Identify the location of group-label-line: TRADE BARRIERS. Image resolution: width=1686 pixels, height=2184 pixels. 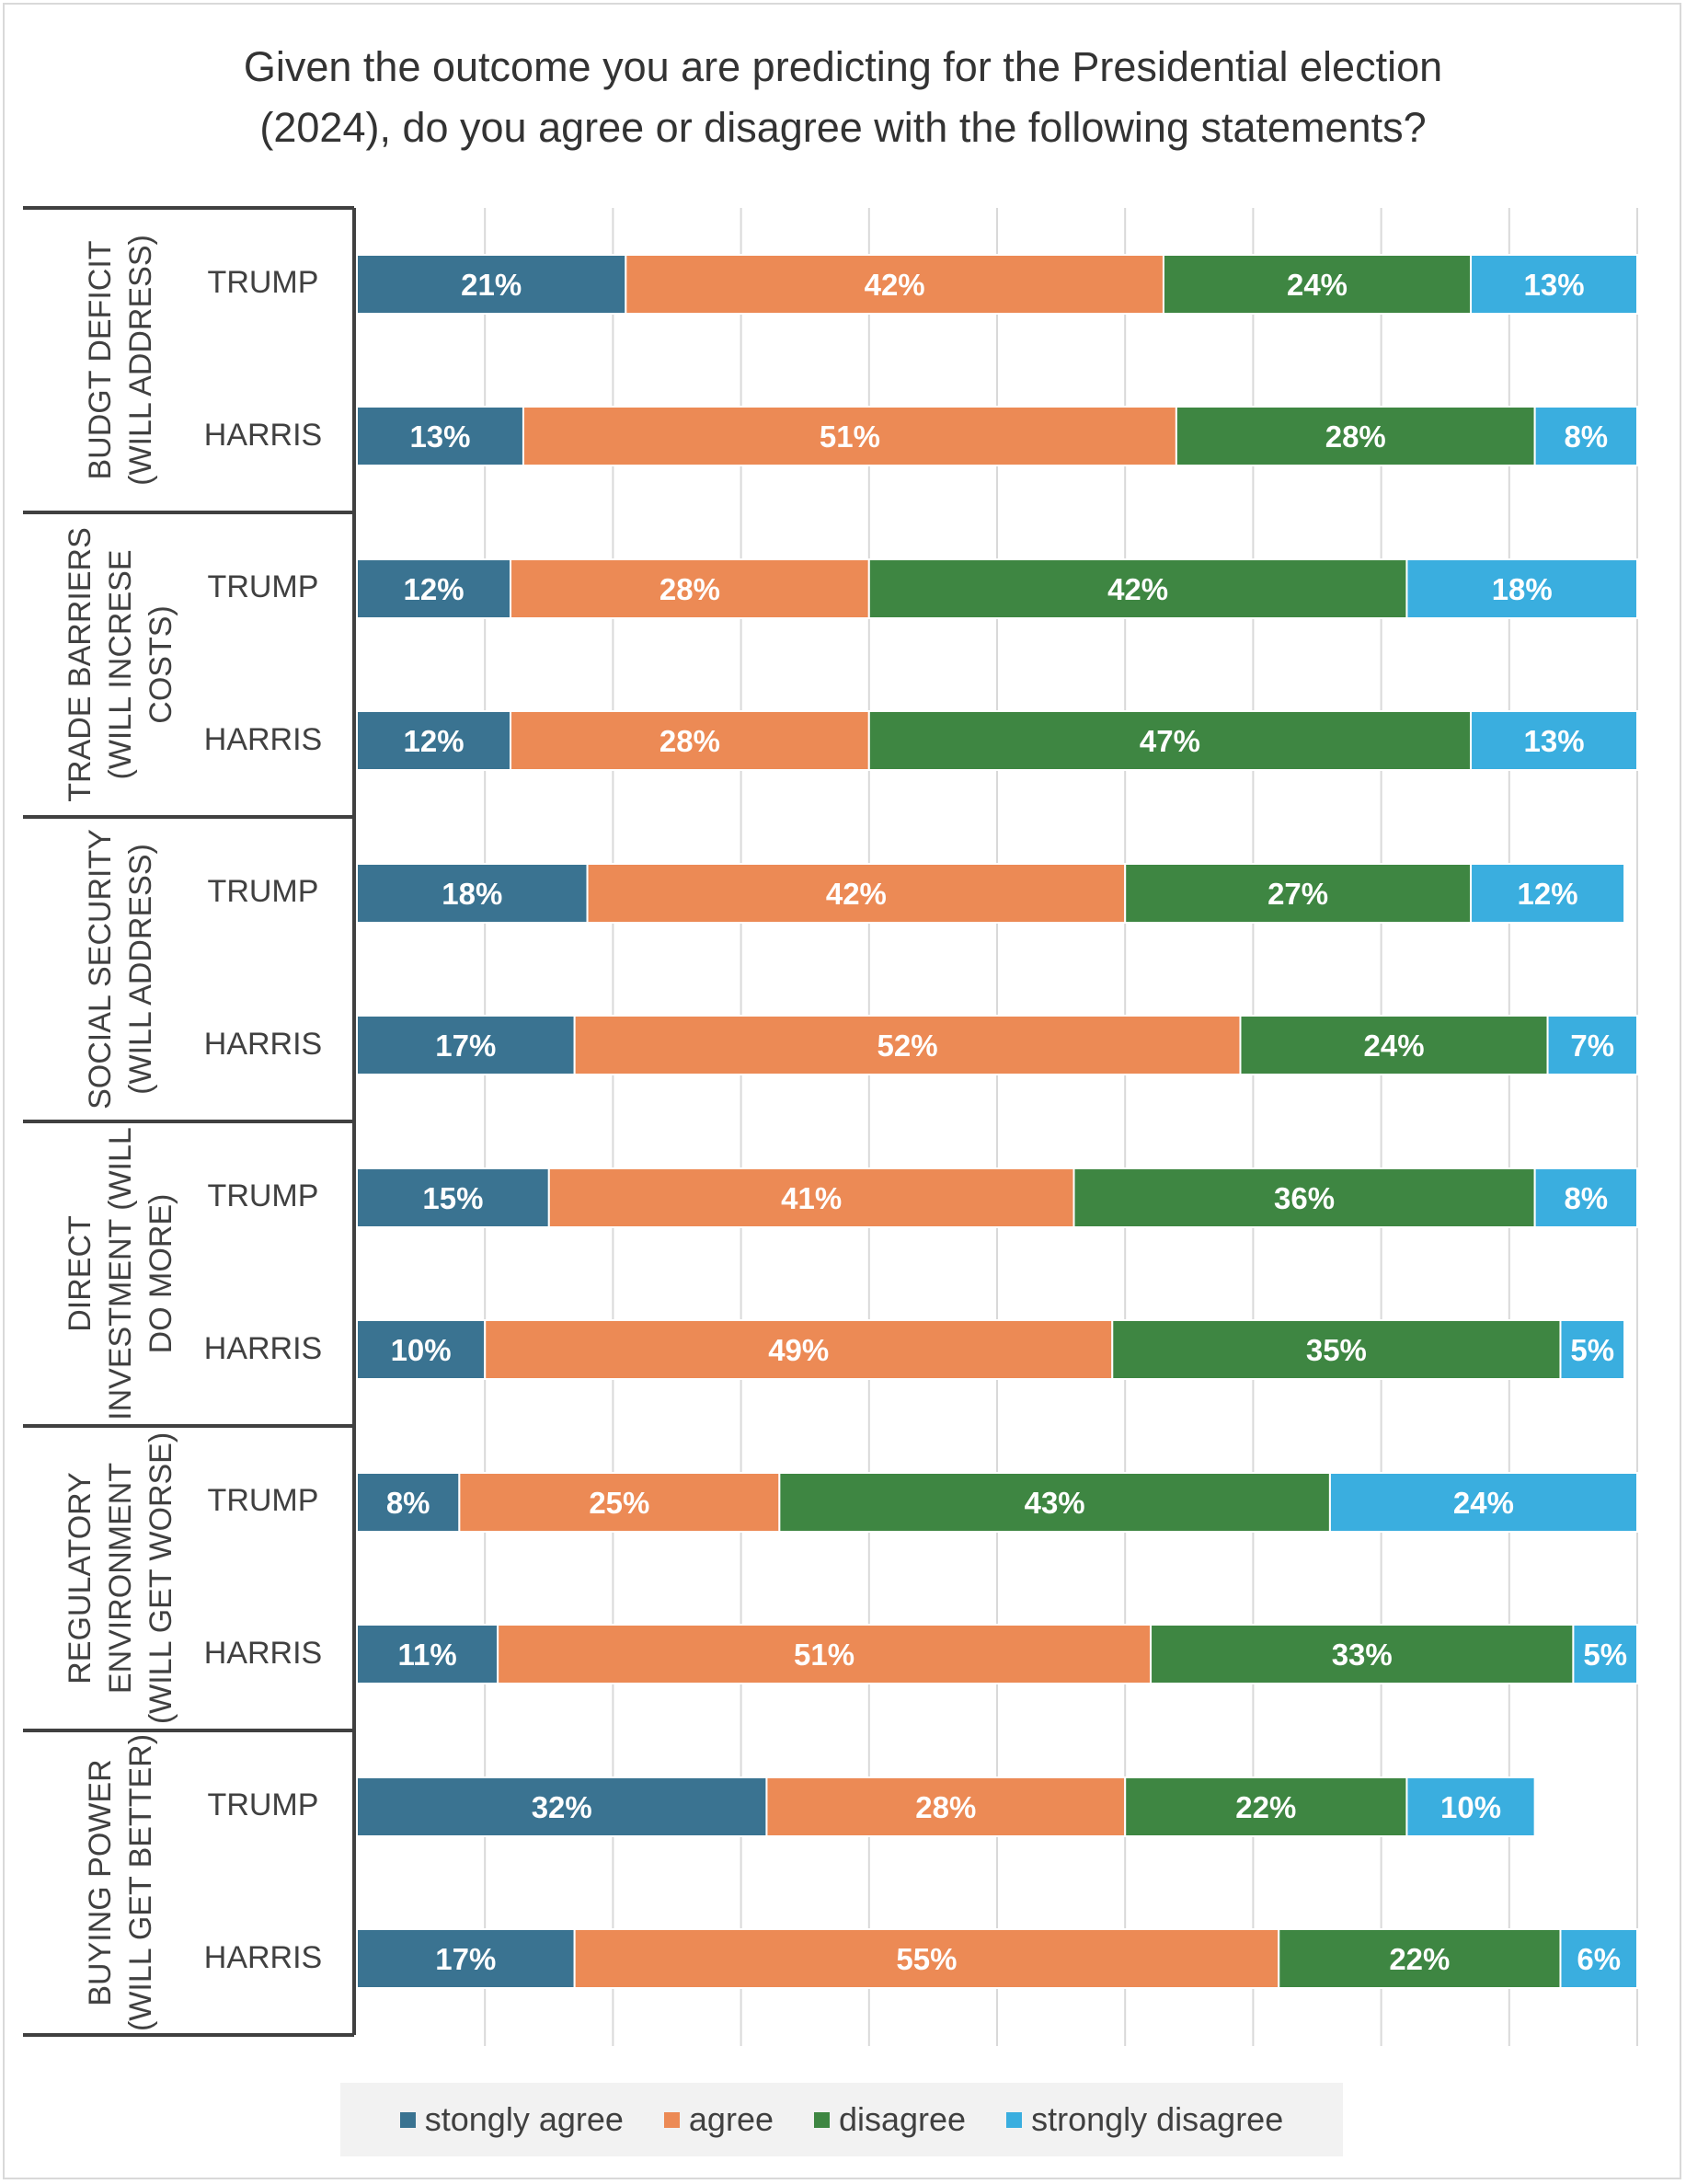
(80, 664).